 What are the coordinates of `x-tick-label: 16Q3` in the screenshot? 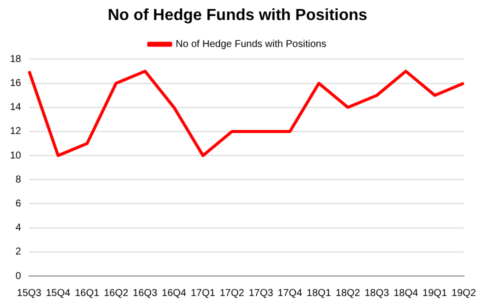 It's located at (145, 293).